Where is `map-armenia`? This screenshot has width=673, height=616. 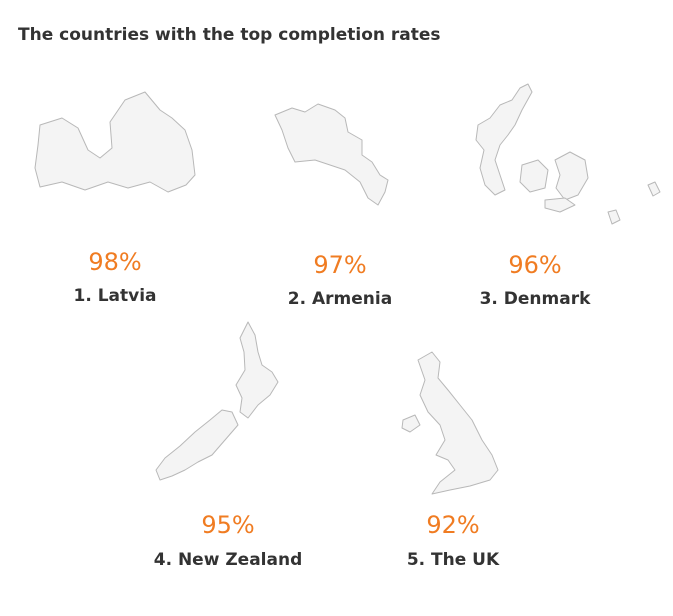
map-armenia is located at coordinates (331, 154).